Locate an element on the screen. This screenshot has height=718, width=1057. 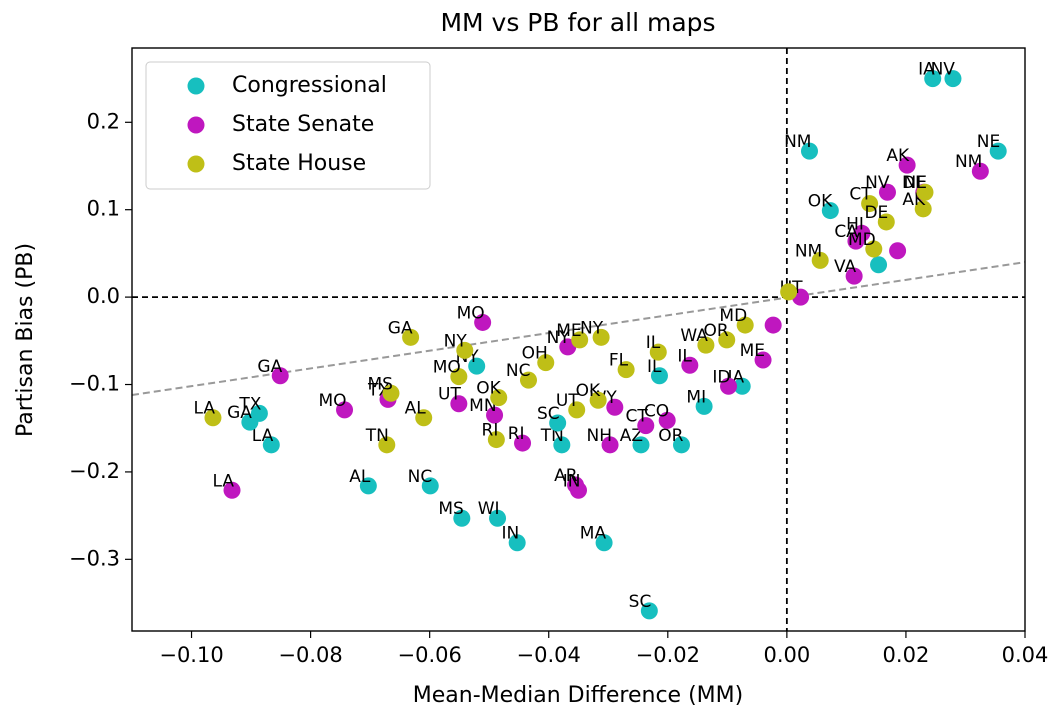
point-label: CO is located at coordinates (656, 411).